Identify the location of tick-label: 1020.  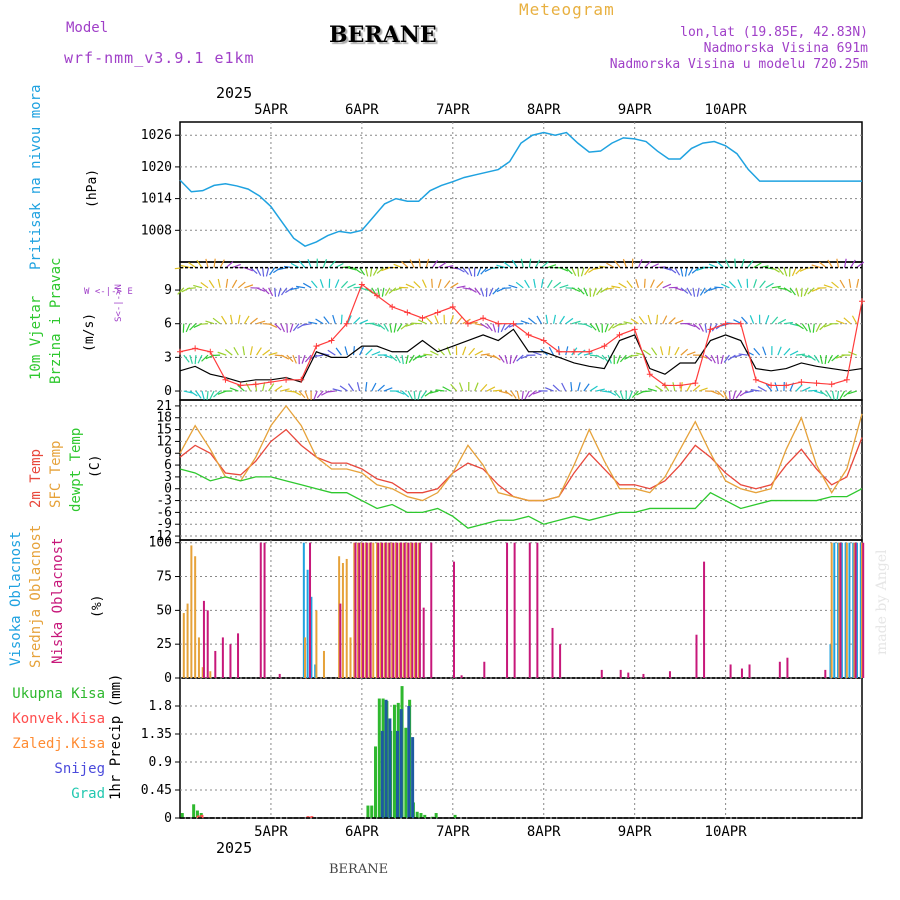
(156, 167).